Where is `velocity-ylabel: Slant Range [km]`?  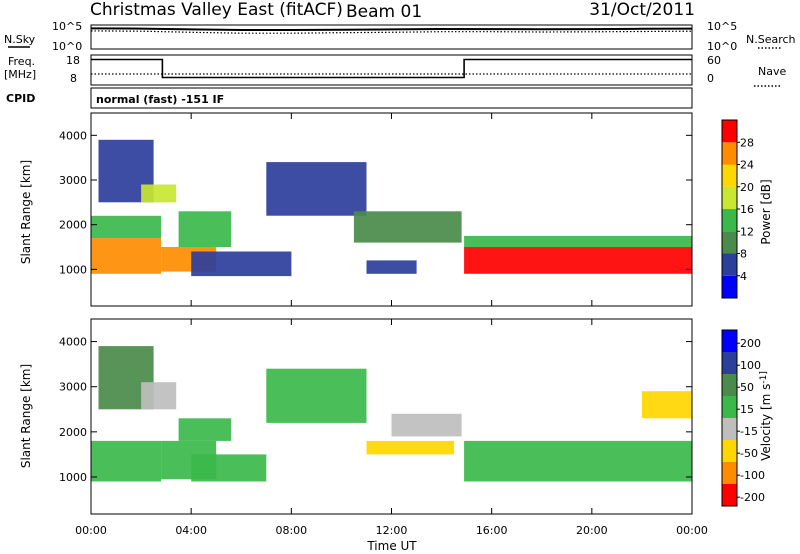 velocity-ylabel: Slant Range [km] is located at coordinates (26, 416).